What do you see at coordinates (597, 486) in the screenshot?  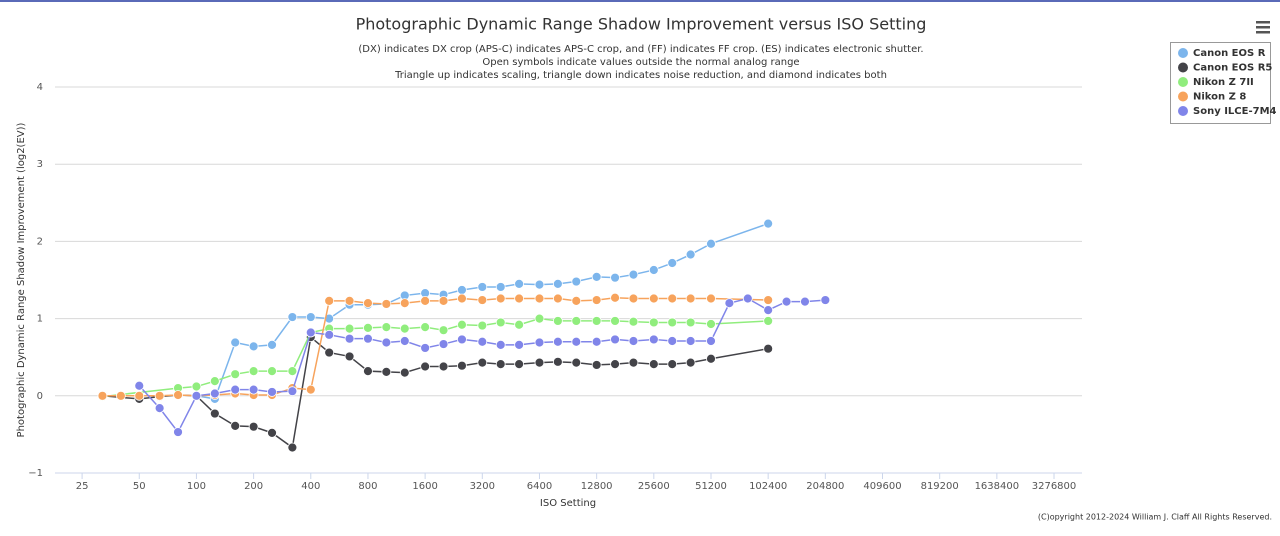 I see `x-tick-label: 12800` at bounding box center [597, 486].